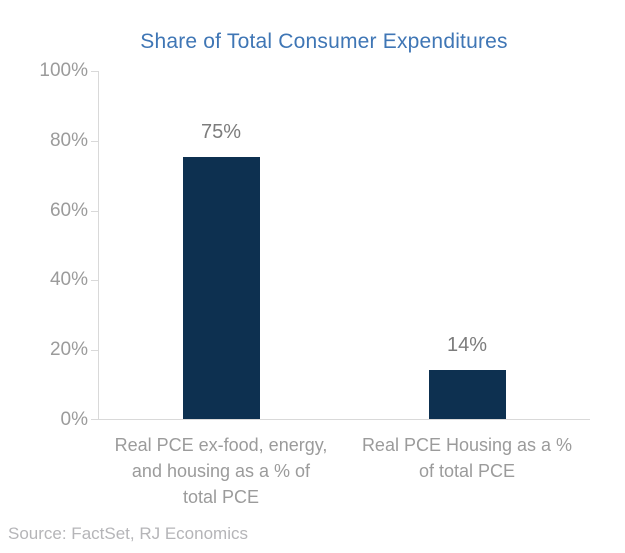 This screenshot has width=625, height=553. Describe the element at coordinates (68, 210) in the screenshot. I see `y-axis-label: 60%` at that location.